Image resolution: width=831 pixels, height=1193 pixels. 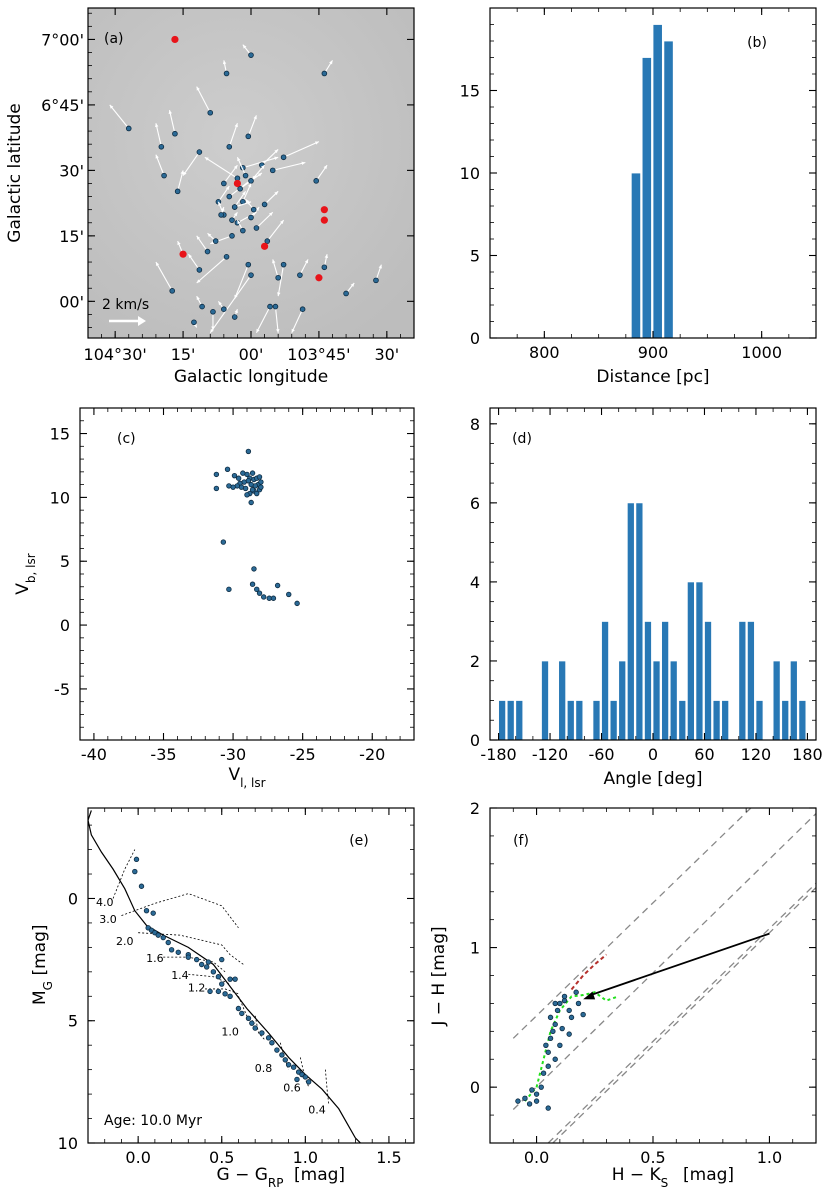 What do you see at coordinates (246, 777) in the screenshot?
I see `panel-c-xlabel: Vl, lsr` at bounding box center [246, 777].